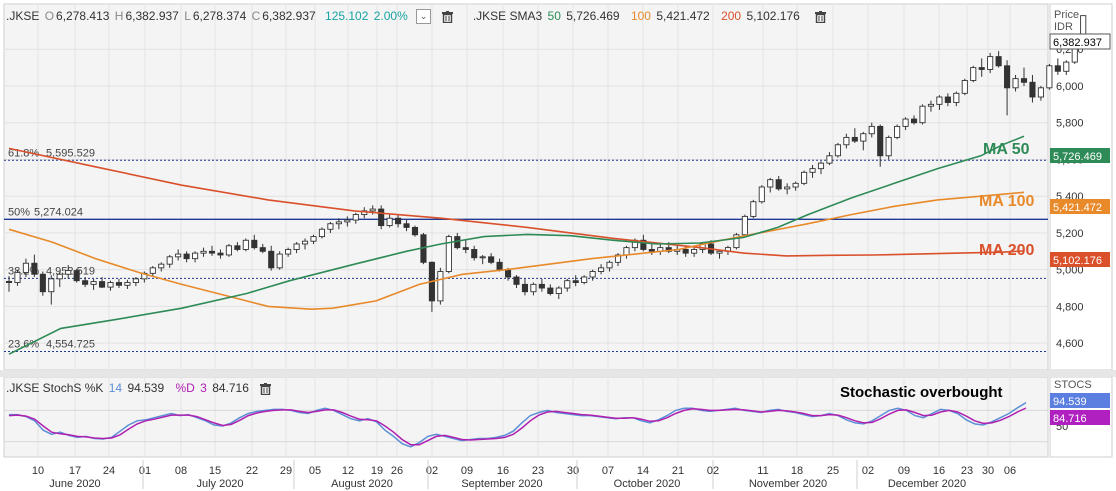 This screenshot has height=491, width=1116. I want to click on x-tick-label: 29, so click(286, 471).